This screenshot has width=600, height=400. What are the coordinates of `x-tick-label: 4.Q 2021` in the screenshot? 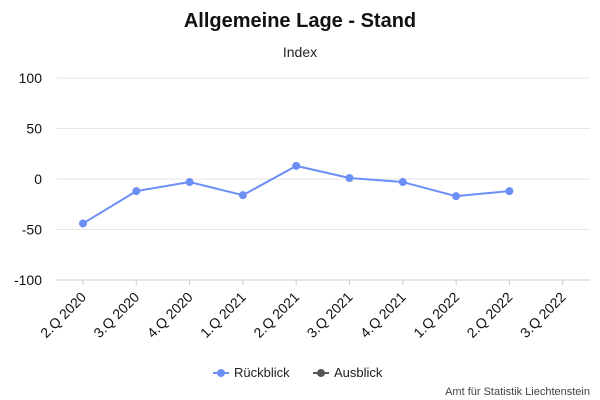 It's located at (383, 315).